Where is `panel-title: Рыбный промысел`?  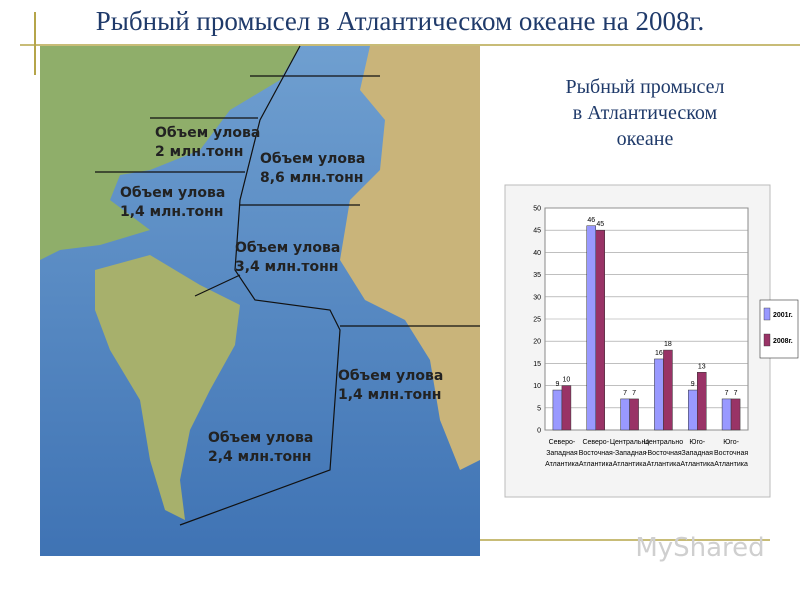
panel-title: Рыбный промысел is located at coordinates (645, 87).